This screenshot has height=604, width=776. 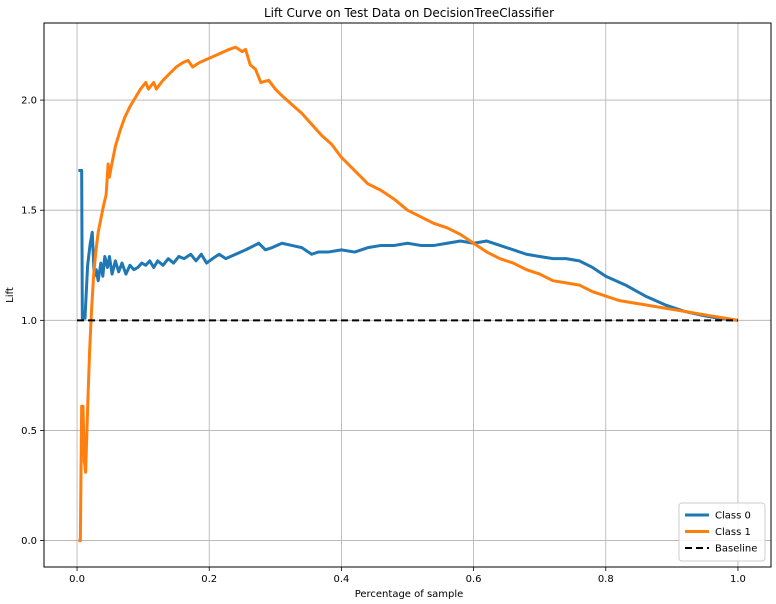 What do you see at coordinates (736, 549) in the screenshot?
I see `legend-entry: Baseline` at bounding box center [736, 549].